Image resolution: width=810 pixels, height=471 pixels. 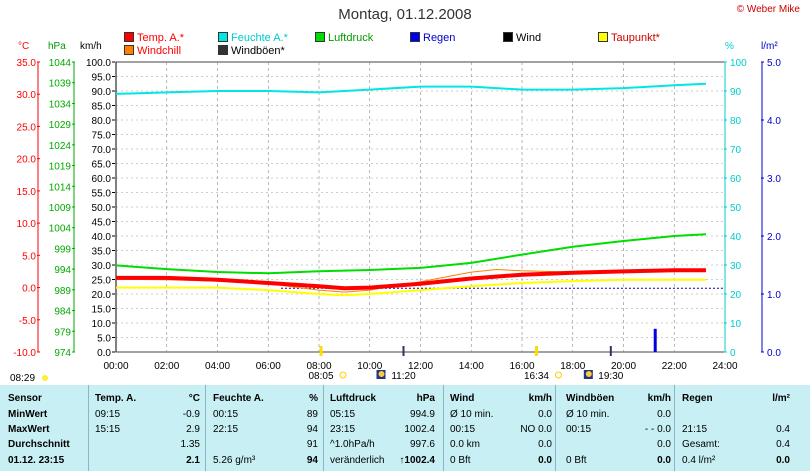 What do you see at coordinates (294, 461) in the screenshot?
I see `stats-value: 94` at bounding box center [294, 461].